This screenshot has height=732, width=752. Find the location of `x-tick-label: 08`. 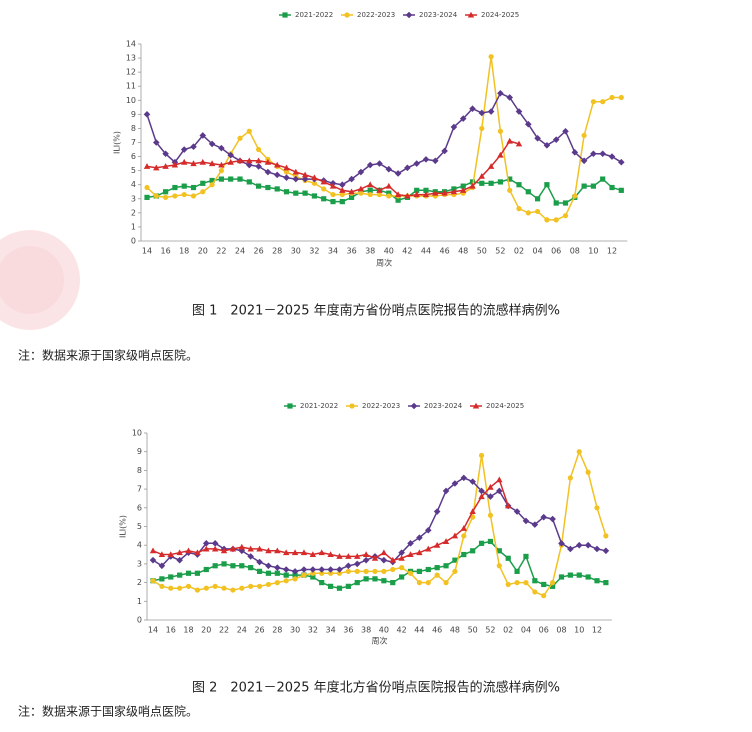

x-tick-label: 08 is located at coordinates (561, 630).